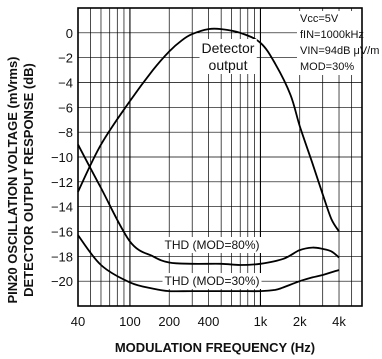  I want to click on x-axis-title: MODULATION FREQUENCY (Hz), so click(215, 347).